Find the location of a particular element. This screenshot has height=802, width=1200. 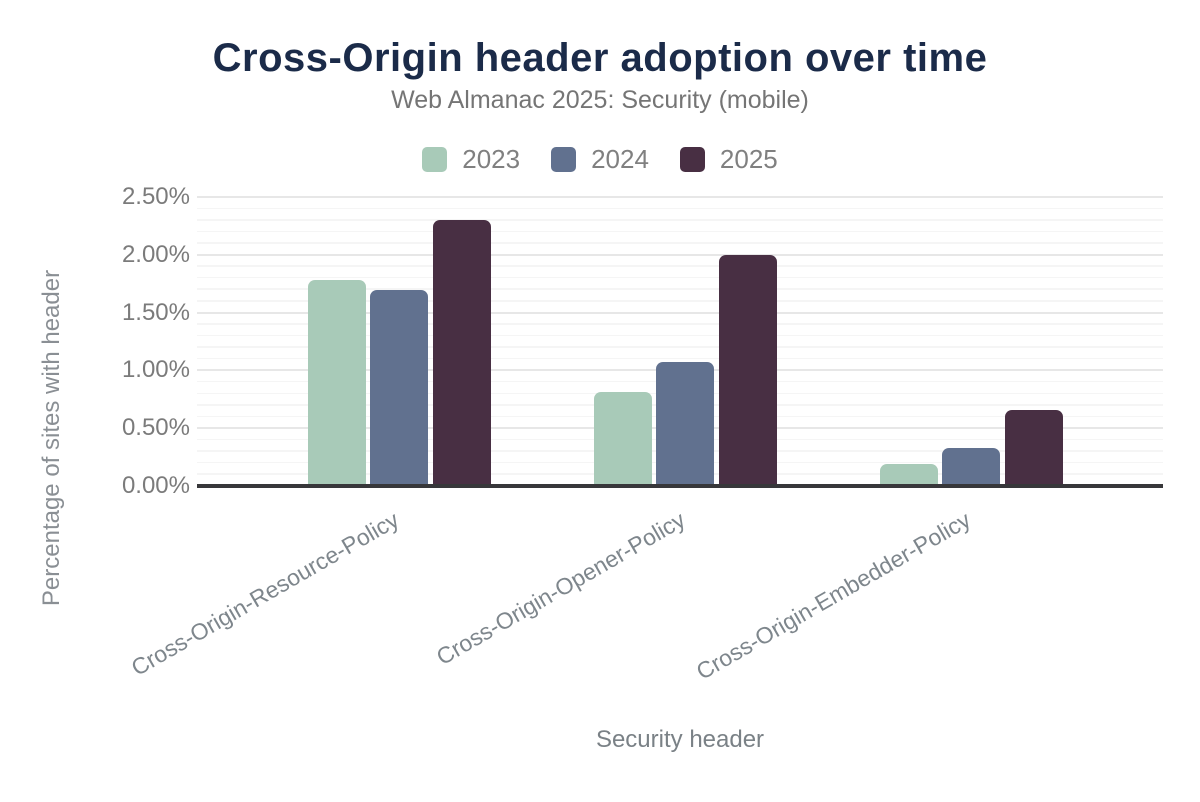

legend-swatch-2025 is located at coordinates (692, 159).